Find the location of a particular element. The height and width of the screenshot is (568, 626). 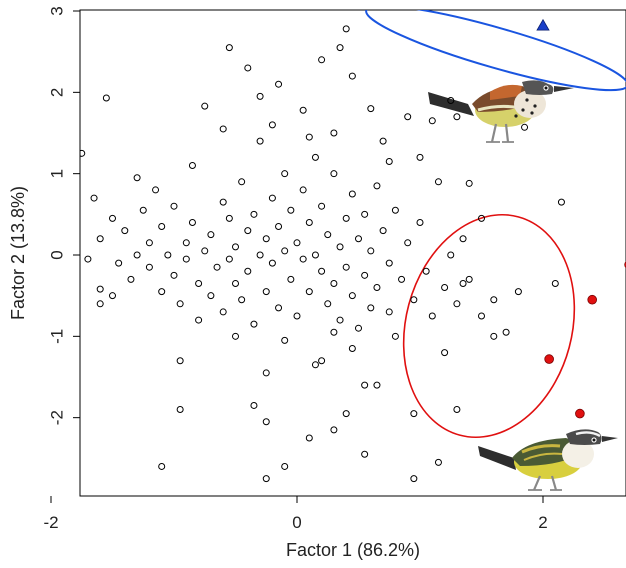

y-tick-label: -2 is located at coordinates (56, 417).